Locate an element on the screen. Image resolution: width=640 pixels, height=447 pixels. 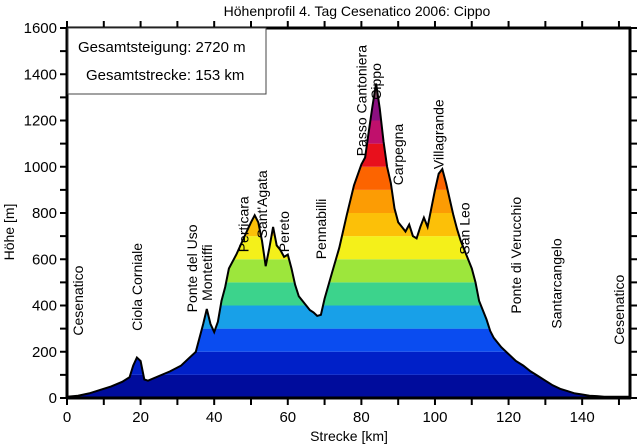
y-tick-label: 1600 is located at coordinates (40, 28).